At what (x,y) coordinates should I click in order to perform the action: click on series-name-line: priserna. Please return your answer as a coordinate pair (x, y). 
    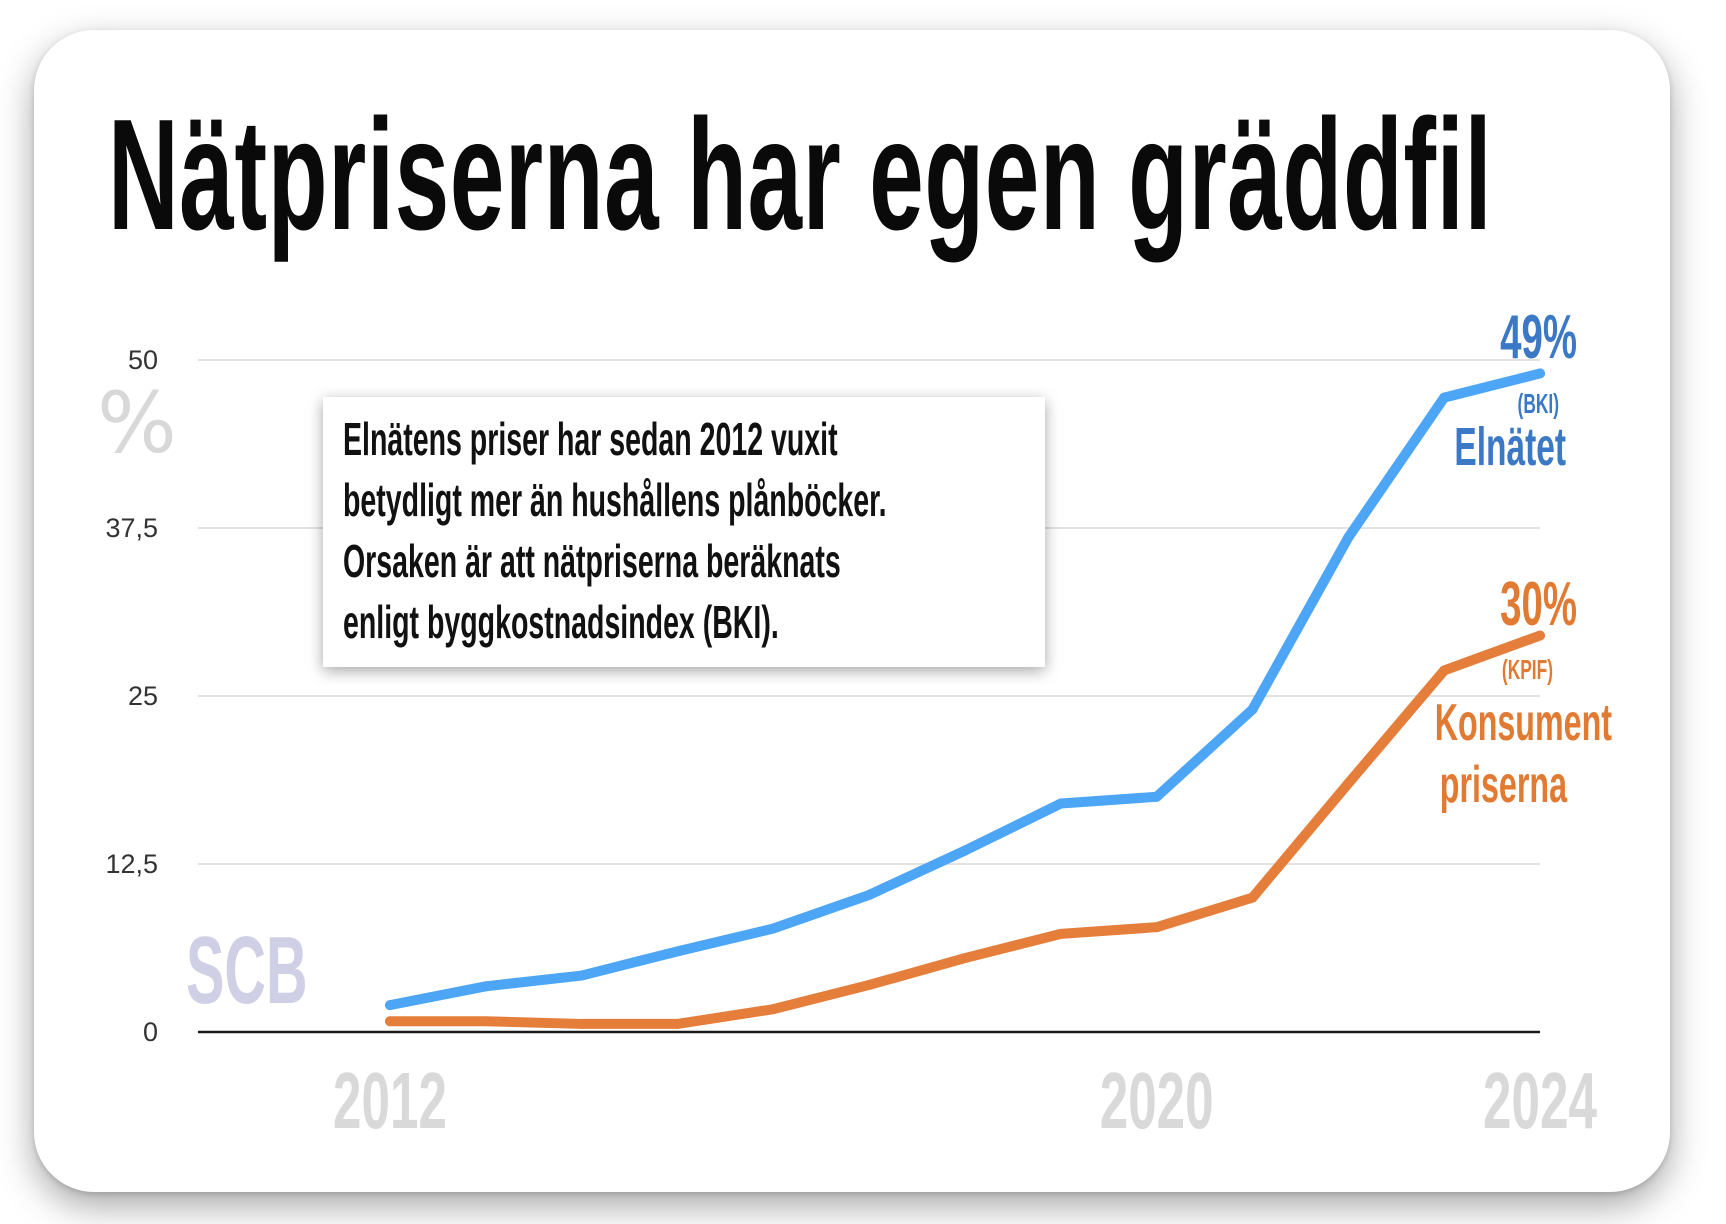
    Looking at the image, I should click on (1504, 785).